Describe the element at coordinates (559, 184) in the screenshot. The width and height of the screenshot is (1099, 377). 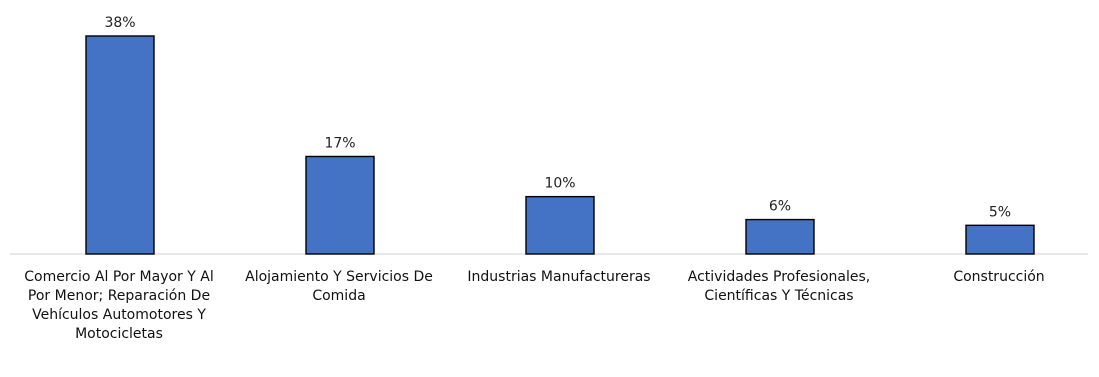
I see `data-label-3: 10%` at that location.